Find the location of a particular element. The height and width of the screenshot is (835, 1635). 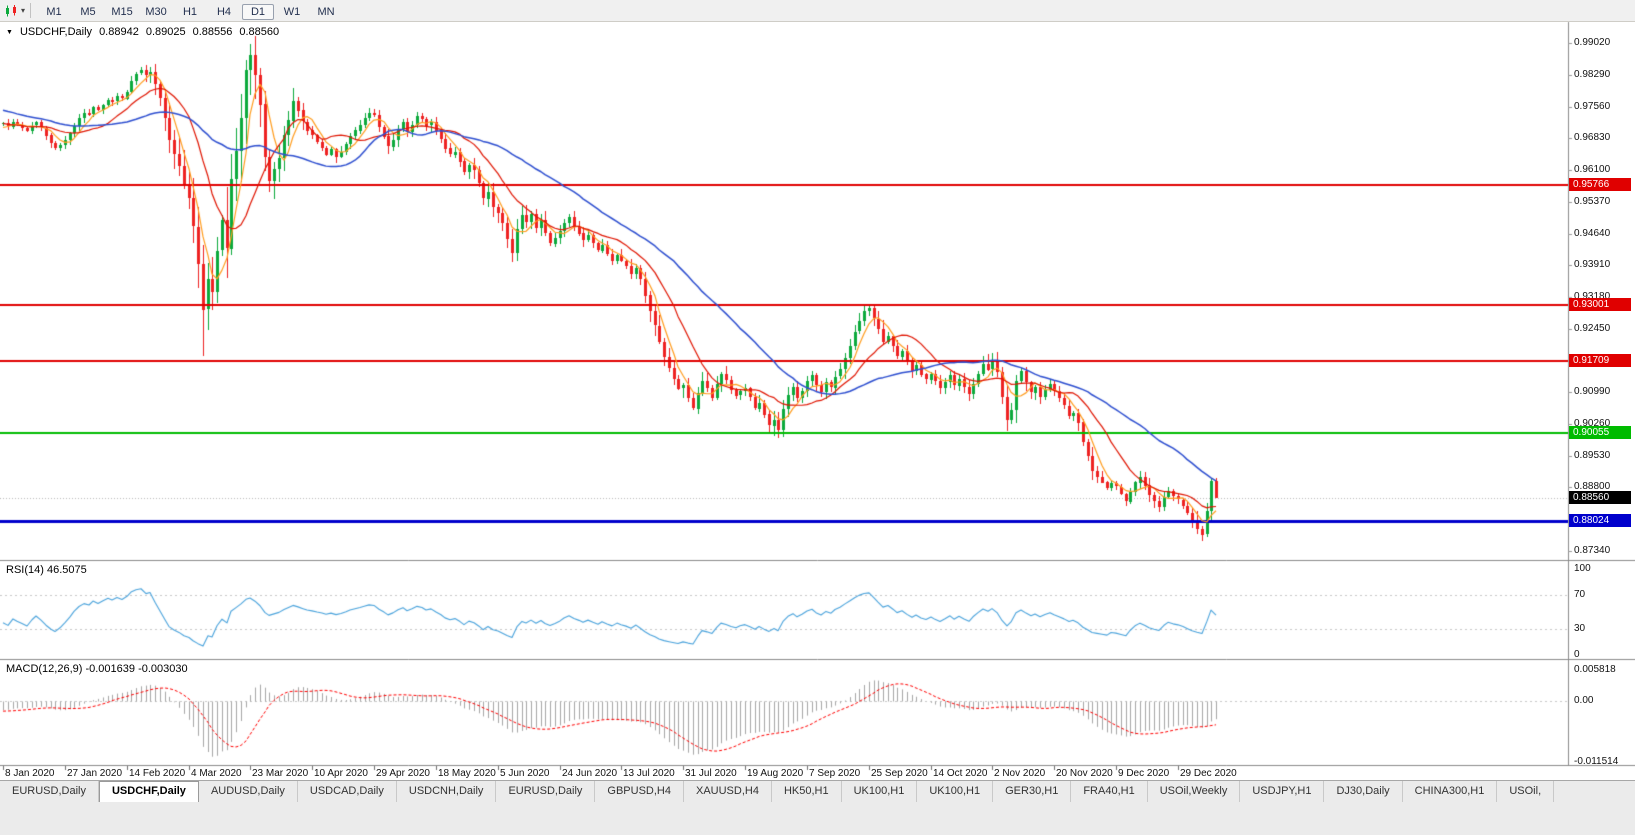

chart-tab-audusd-daily: AUDUSD,Daily is located at coordinates (248, 791).